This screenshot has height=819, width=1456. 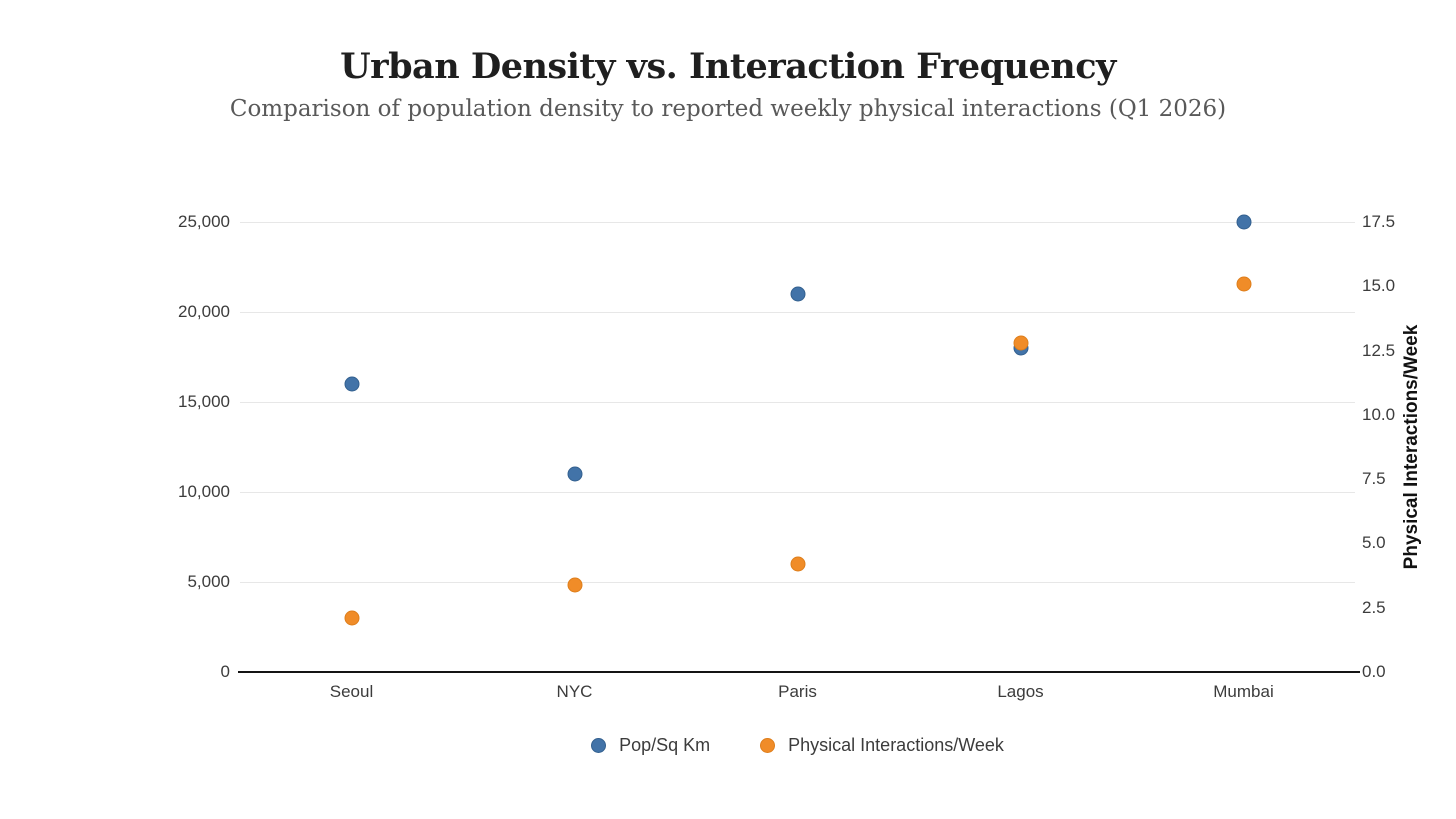 What do you see at coordinates (1020, 691) in the screenshot?
I see `x-axis-tick-label-lagos: Lagos` at bounding box center [1020, 691].